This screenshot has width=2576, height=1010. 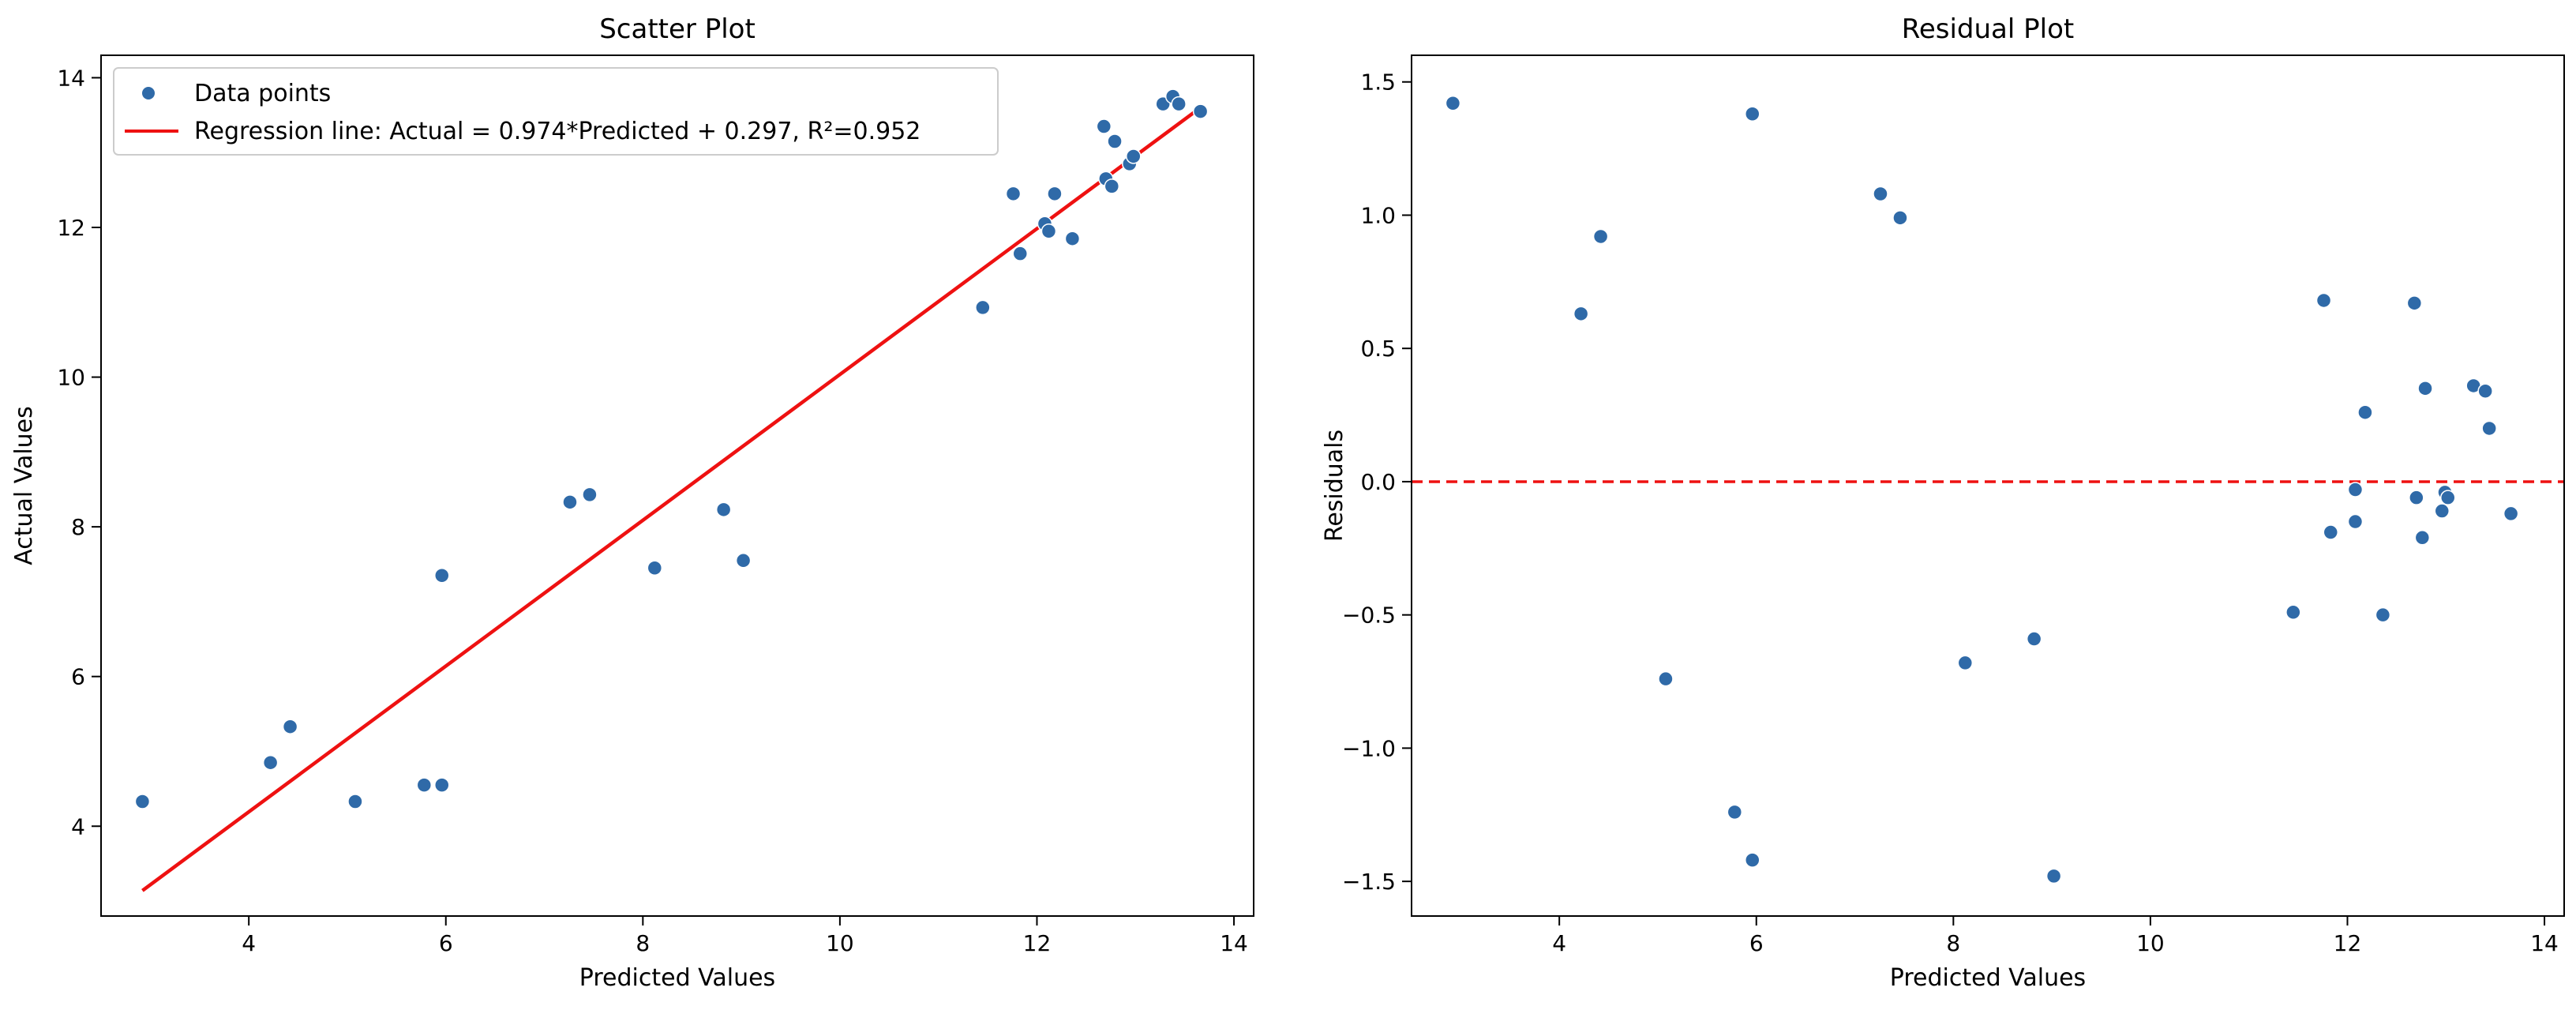 I want to click on legend-box, so click(x=556, y=111).